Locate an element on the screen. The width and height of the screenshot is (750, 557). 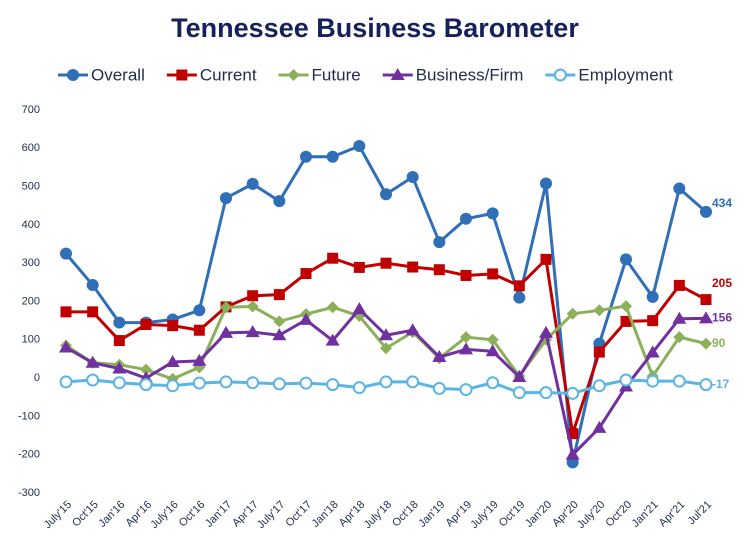
legend-label: Business/Firm is located at coordinates (470, 74).